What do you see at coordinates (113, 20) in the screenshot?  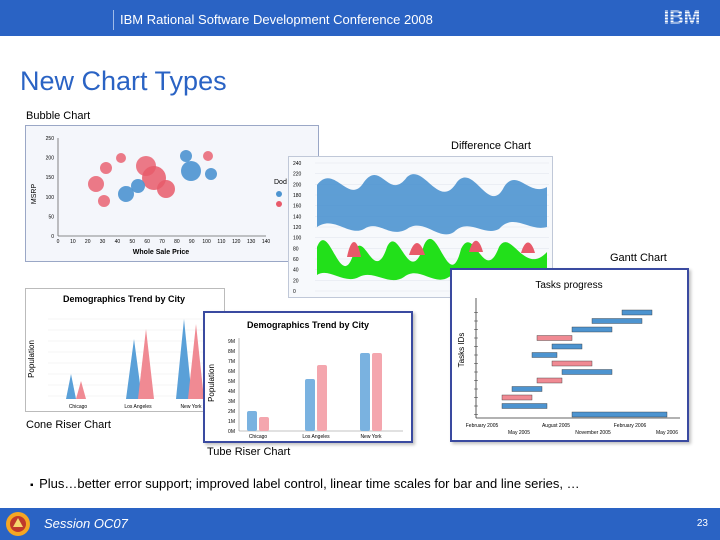 I see `header-separator` at bounding box center [113, 20].